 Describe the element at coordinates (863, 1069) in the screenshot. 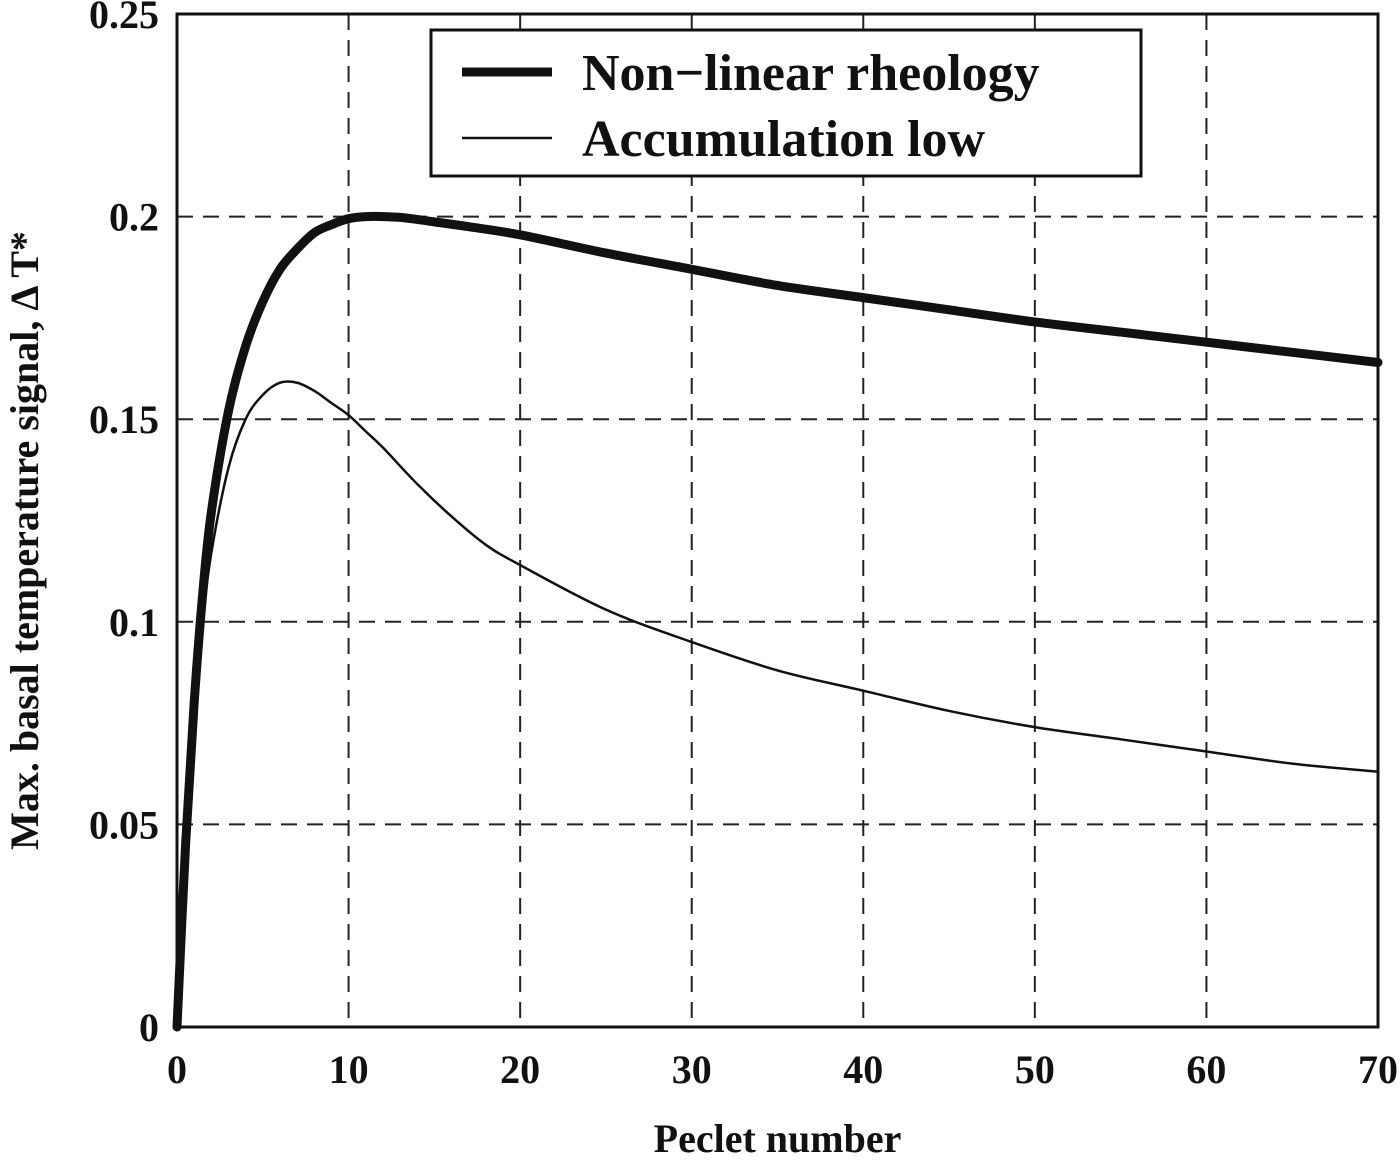

I see `x-tick-label: 40` at that location.